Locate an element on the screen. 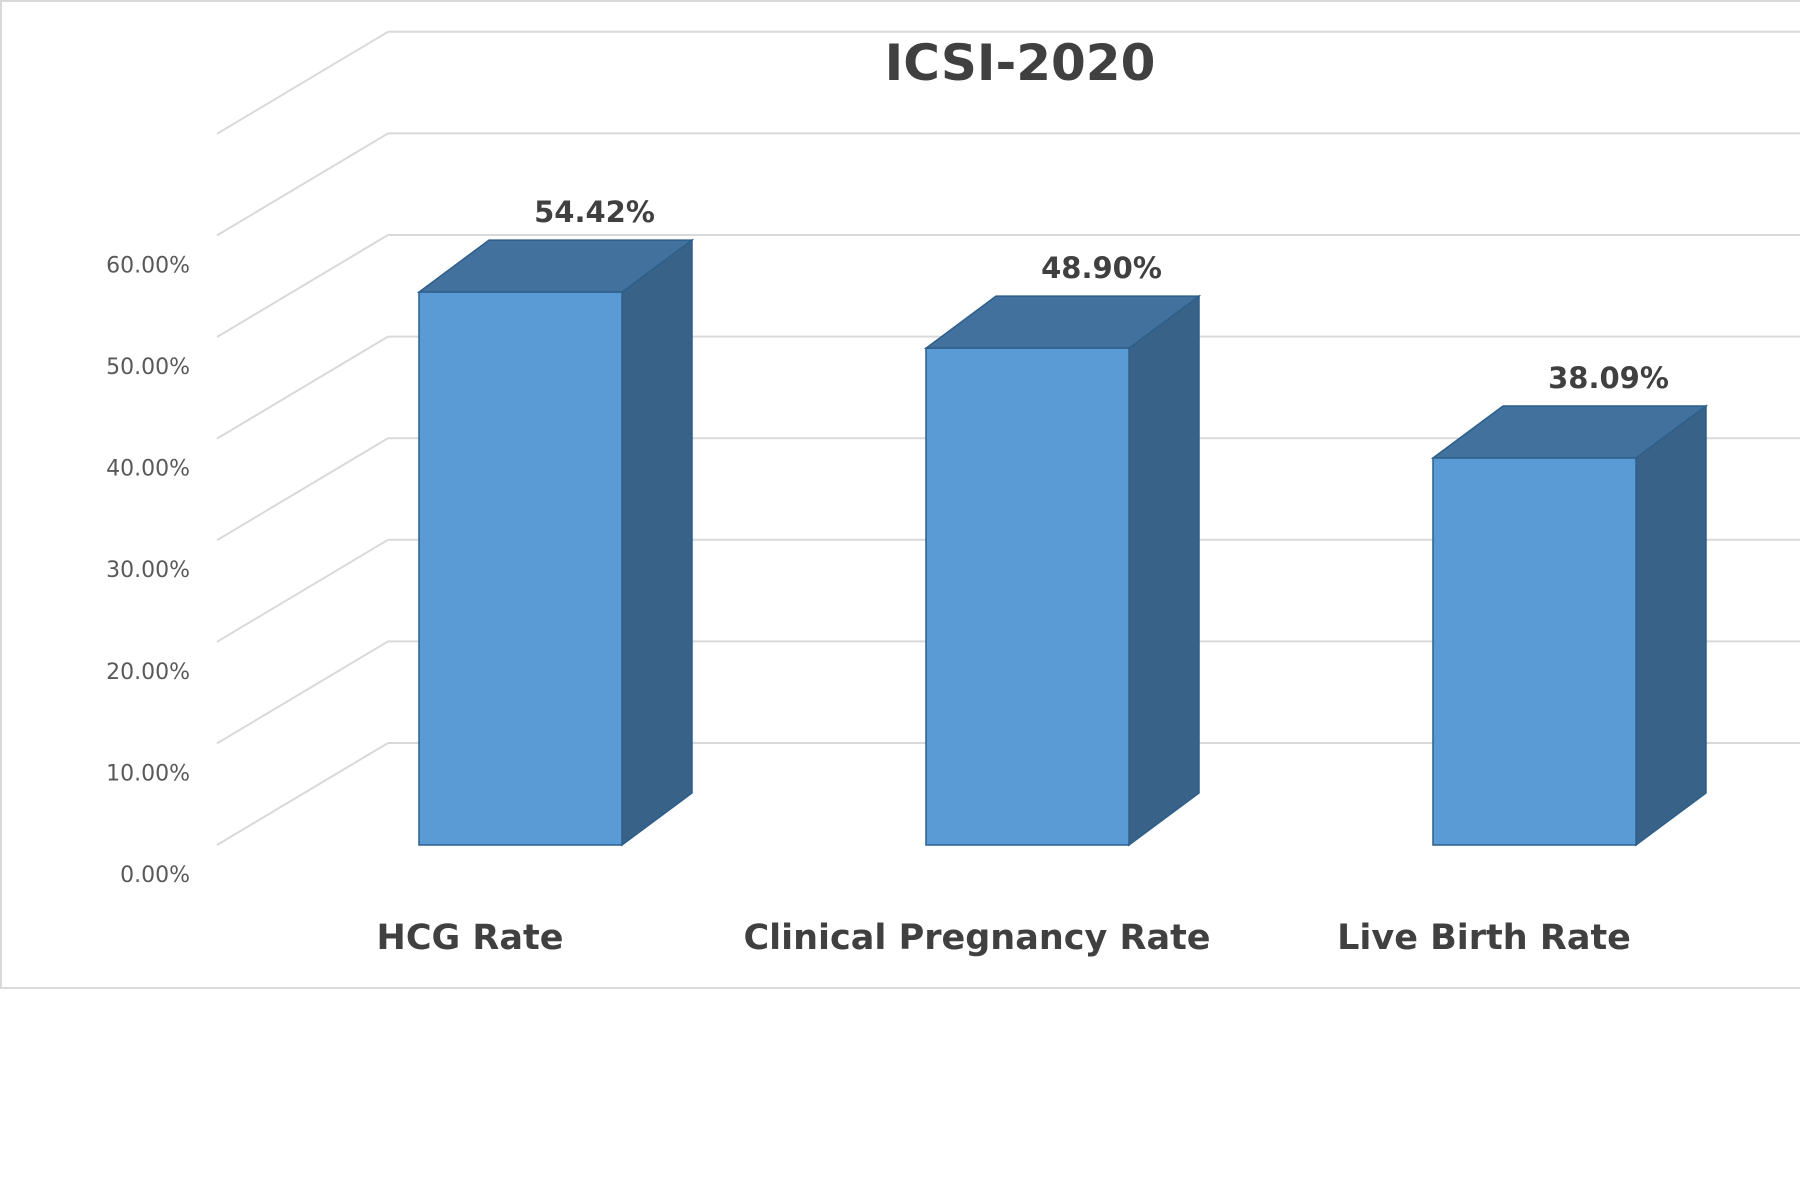 This screenshot has height=1200, width=1800. y-tick-label: 20.00% is located at coordinates (148, 672).